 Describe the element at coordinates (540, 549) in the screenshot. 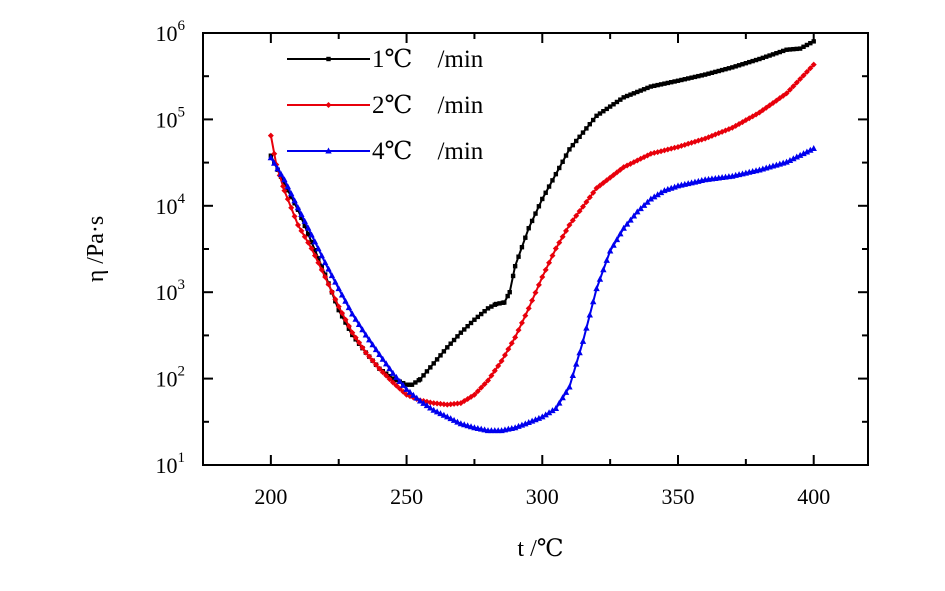

I see `x-axis-title: t /℃` at that location.